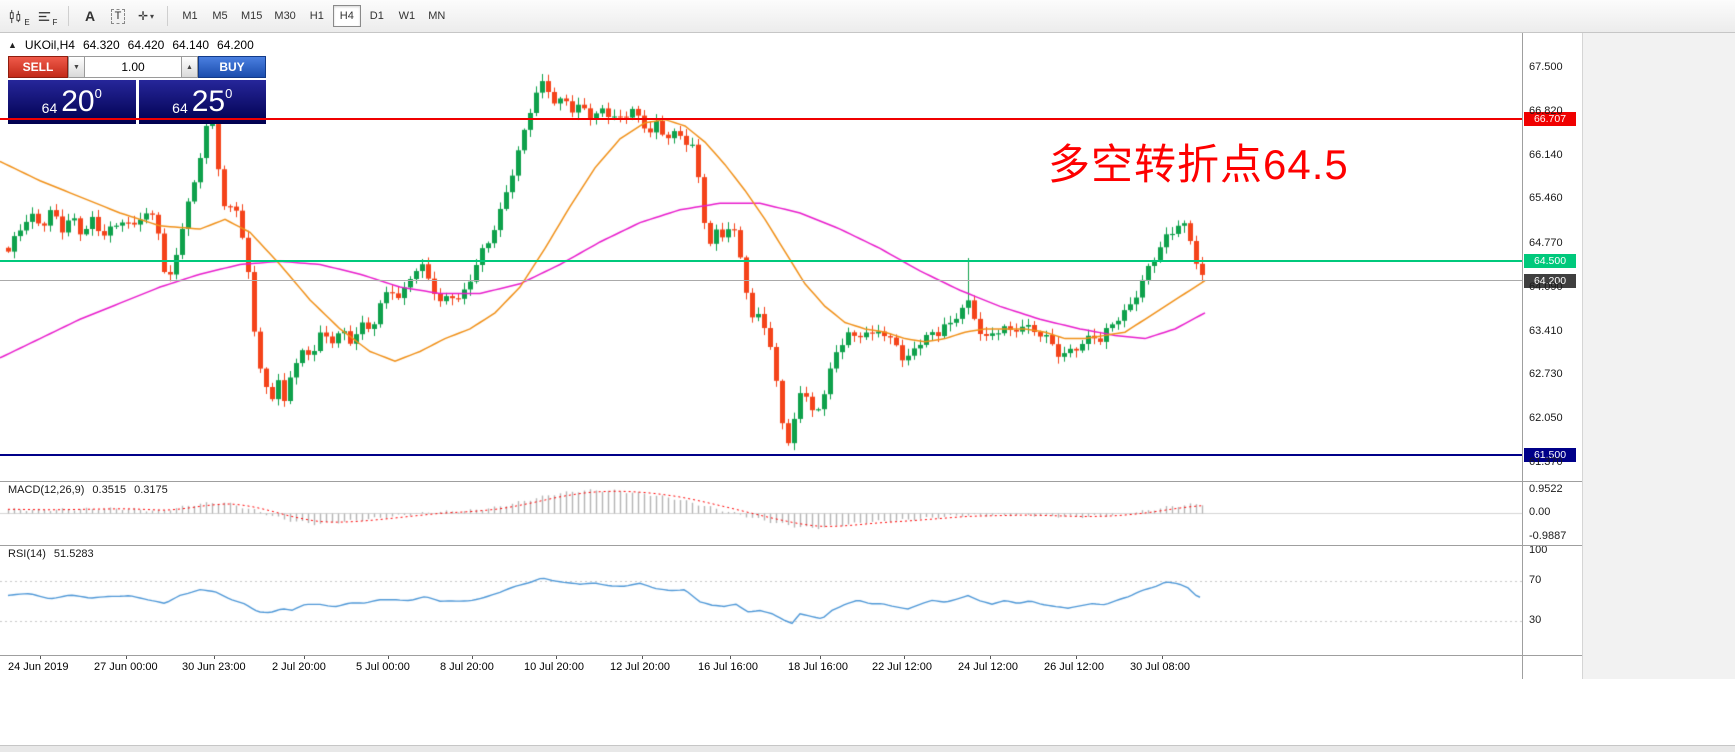 Image resolution: width=1735 pixels, height=752 pixels. I want to click on timeframe-h1-button: H1, so click(317, 16).